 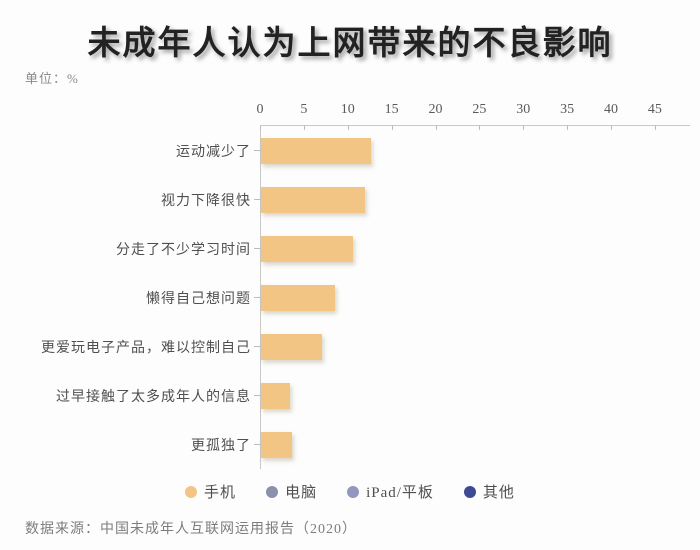 What do you see at coordinates (400, 493) in the screenshot?
I see `legend-label: iPad/平板` at bounding box center [400, 493].